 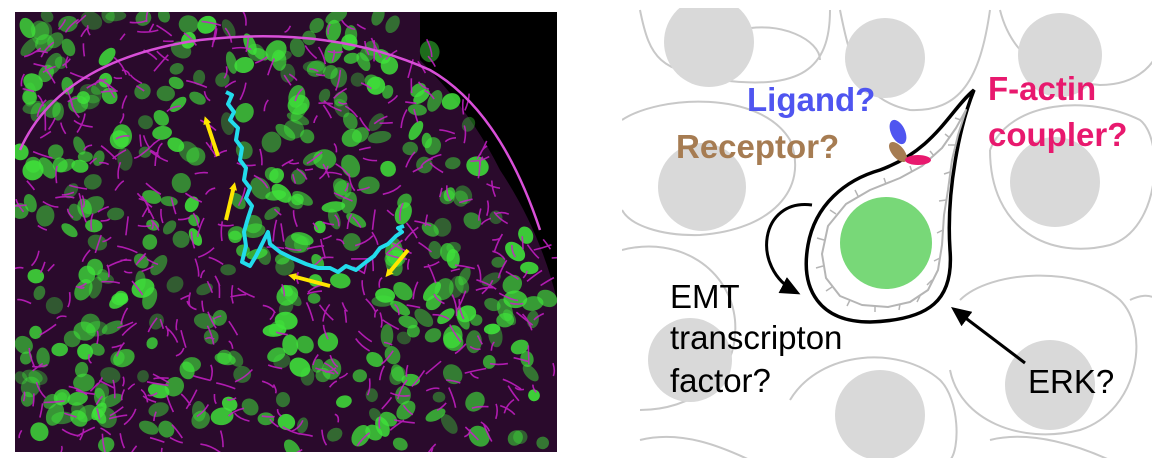 What do you see at coordinates (1057, 134) in the screenshot?
I see `factin-coupler-label-line2: coupler?` at bounding box center [1057, 134].